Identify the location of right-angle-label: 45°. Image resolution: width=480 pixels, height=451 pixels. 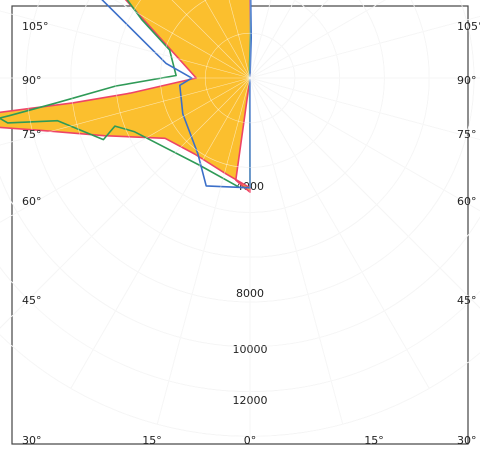
(467, 300).